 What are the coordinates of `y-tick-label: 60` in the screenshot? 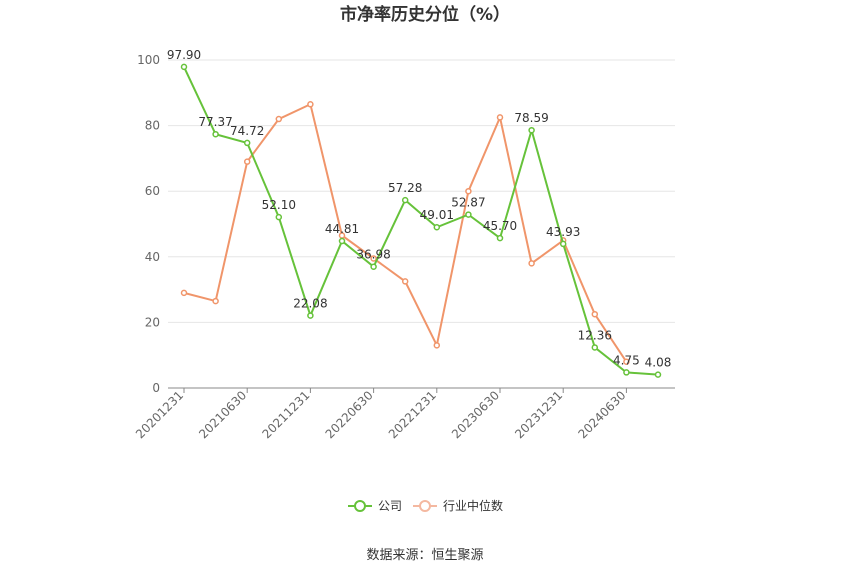 It's located at (152, 191).